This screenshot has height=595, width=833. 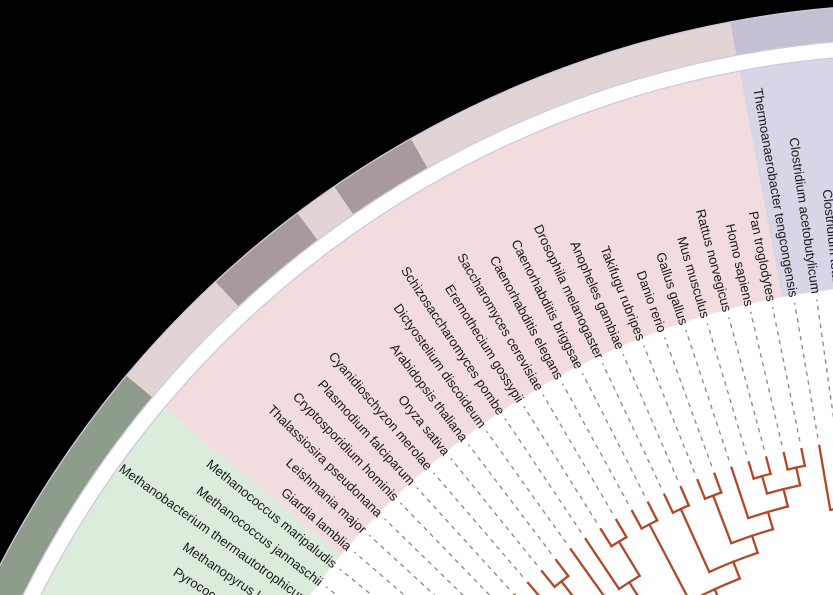 I want to click on domain-wedge-bacteria, so click(x=786, y=178).